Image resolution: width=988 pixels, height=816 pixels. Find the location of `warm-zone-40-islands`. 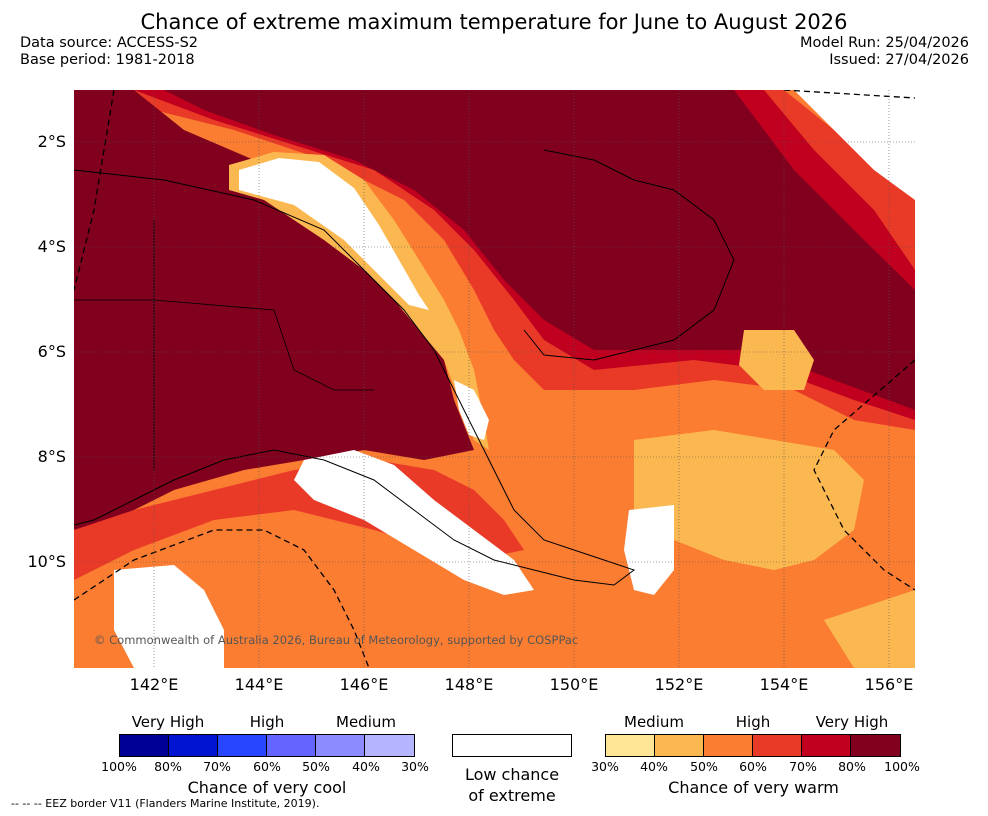

warm-zone-40-islands is located at coordinates (776, 360).